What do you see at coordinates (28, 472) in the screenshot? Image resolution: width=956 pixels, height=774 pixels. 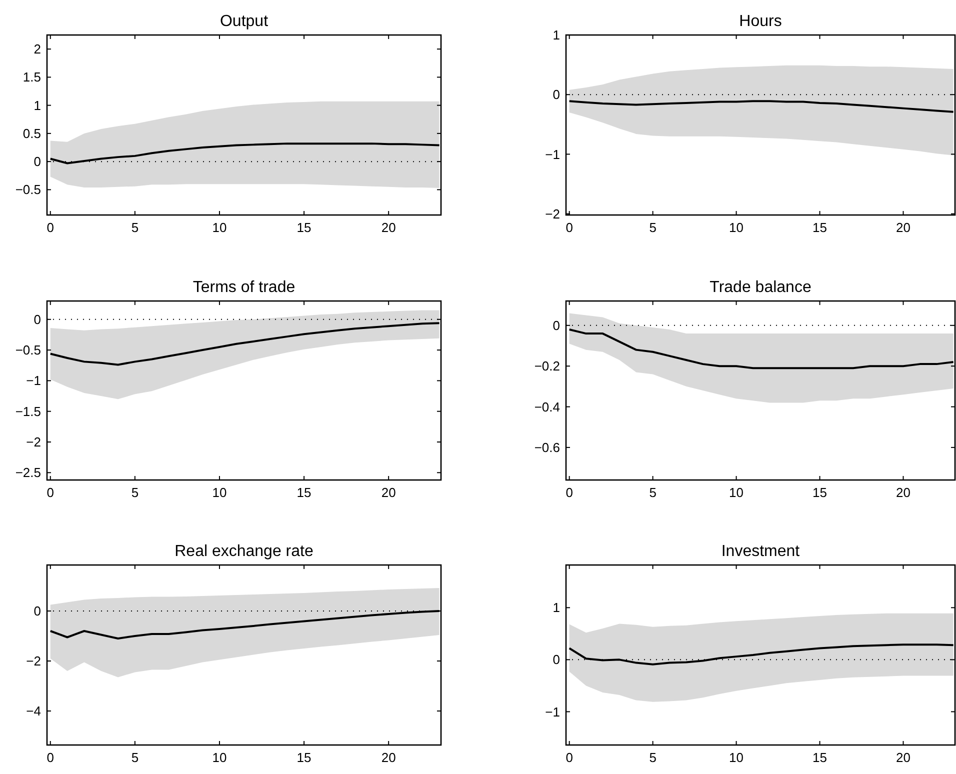 I see `y-tick-label: −2.5` at bounding box center [28, 472].